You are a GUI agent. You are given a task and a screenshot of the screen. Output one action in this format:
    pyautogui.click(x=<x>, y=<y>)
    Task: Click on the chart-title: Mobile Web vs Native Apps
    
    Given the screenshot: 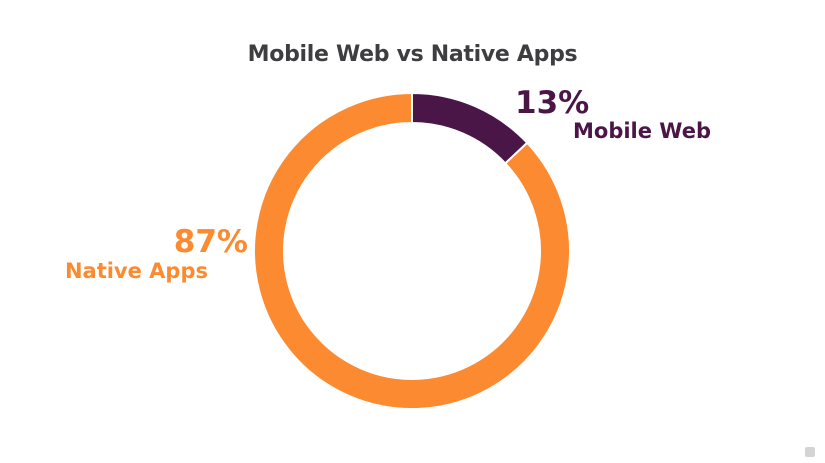 What is the action you would take?
    pyautogui.click(x=412, y=54)
    